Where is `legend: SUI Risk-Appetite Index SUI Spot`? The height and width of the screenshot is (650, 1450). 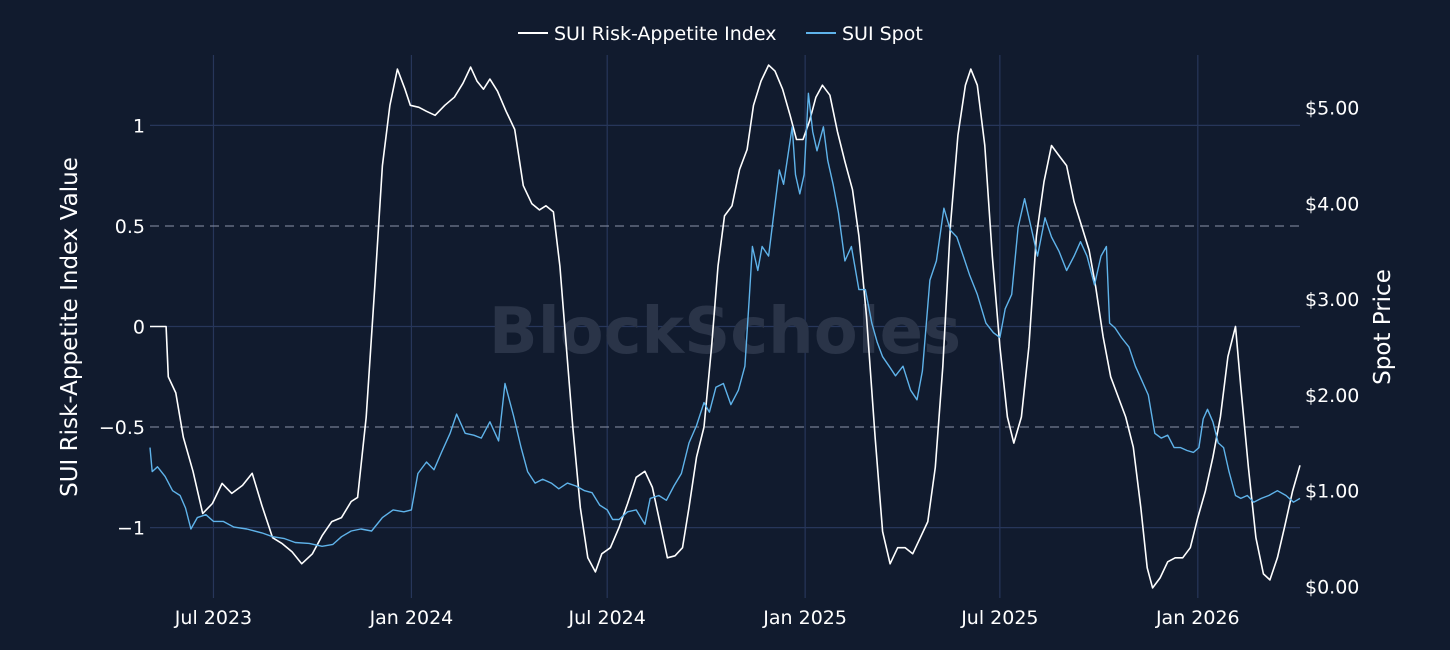 legend: SUI Risk-Appetite Index SUI Spot is located at coordinates (720, 34).